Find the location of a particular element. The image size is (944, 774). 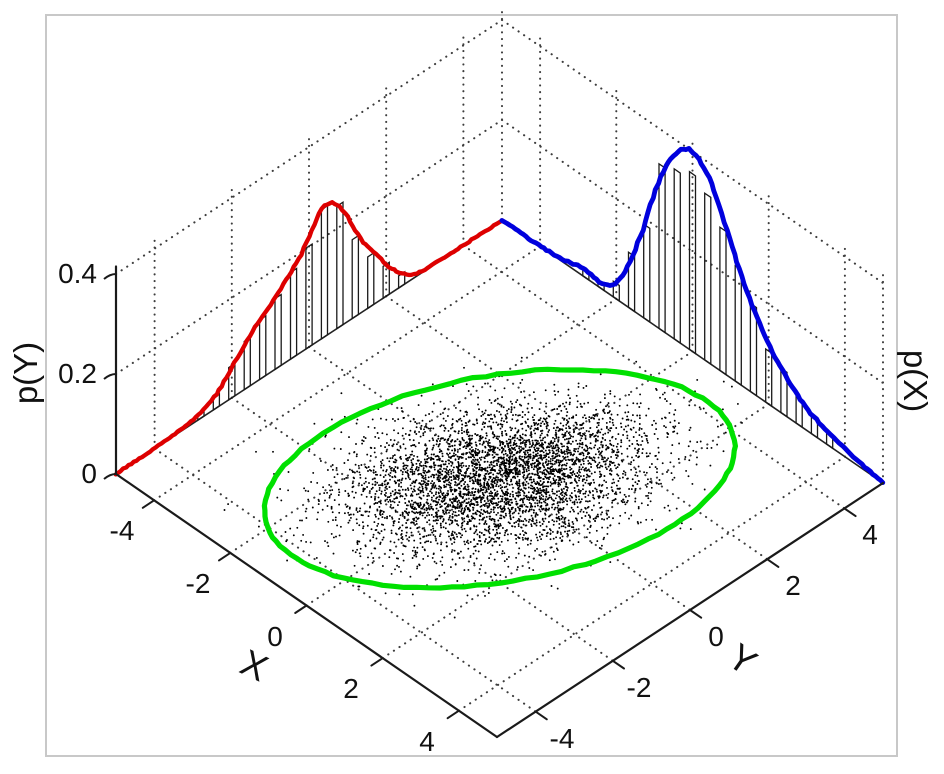

x-tick-label: 2 is located at coordinates (351, 688).